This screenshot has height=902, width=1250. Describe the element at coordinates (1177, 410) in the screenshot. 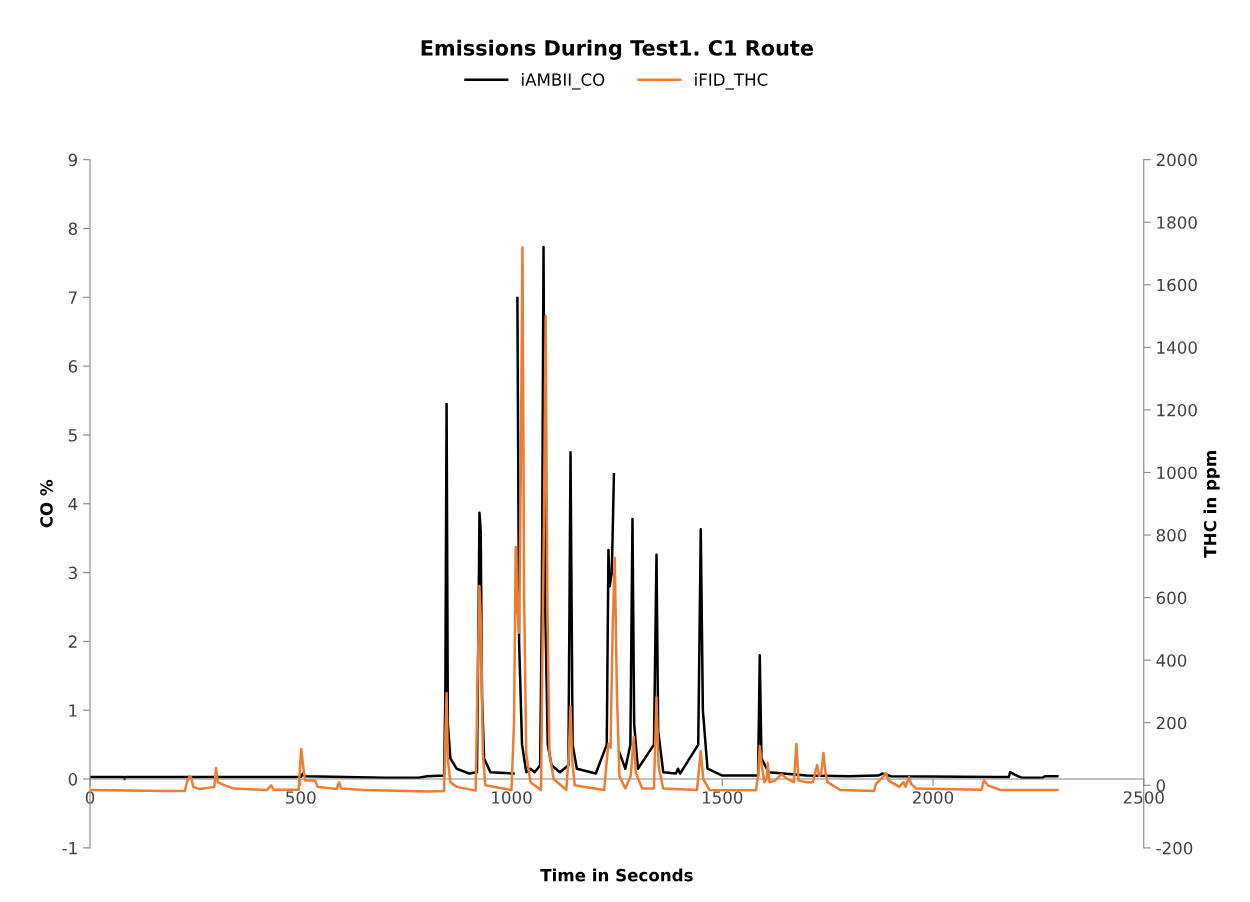

I see `y2-tick-label: 1200` at that location.